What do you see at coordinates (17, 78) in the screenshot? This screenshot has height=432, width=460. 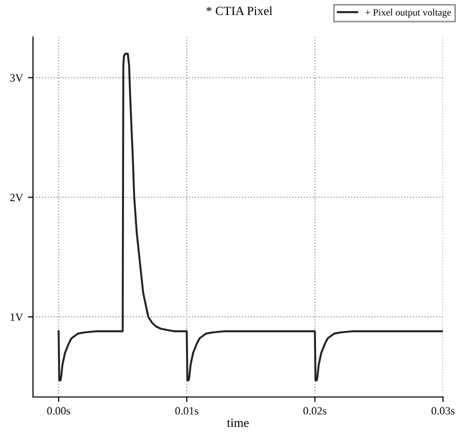 I see `y-tick-label: 3V` at bounding box center [17, 78].